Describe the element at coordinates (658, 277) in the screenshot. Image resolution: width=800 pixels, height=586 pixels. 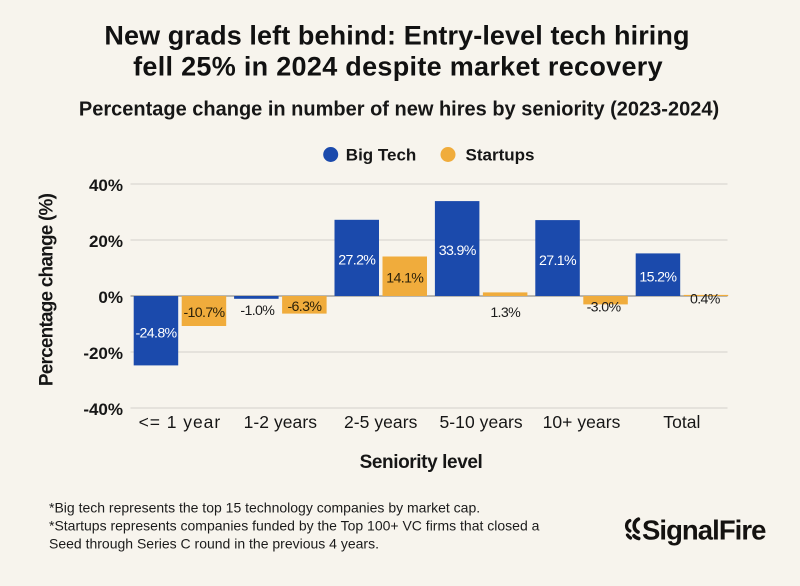
I see `svg-text: 15.2%` at that location.